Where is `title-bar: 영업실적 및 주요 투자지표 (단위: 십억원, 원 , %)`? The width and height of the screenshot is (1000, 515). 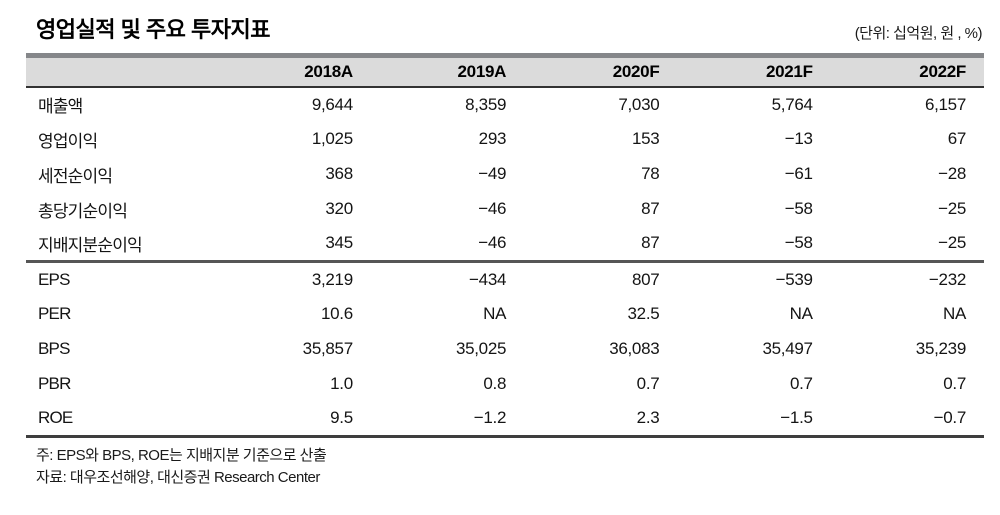
title-bar: 영업실적 및 주요 투자지표 (단위: 십억원, 원 , %) is located at coordinates (505, 30).